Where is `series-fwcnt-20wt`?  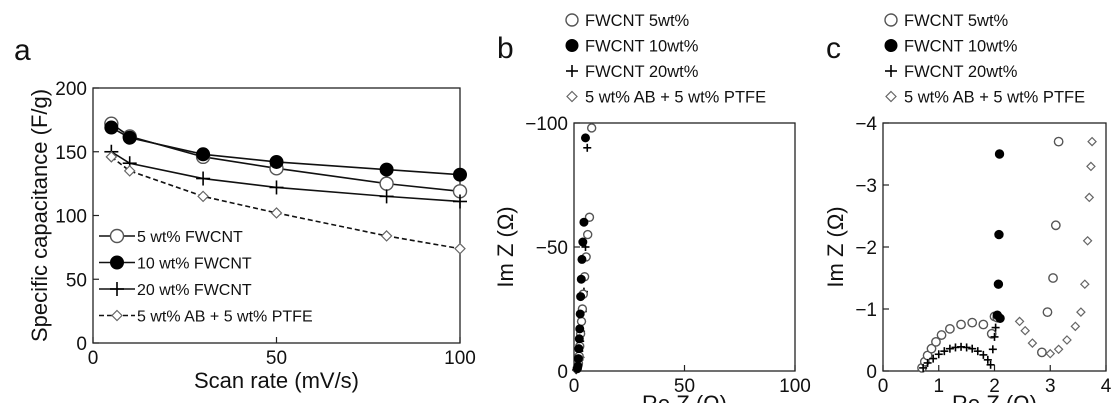
series-fwcnt-20wt is located at coordinates (959, 347).